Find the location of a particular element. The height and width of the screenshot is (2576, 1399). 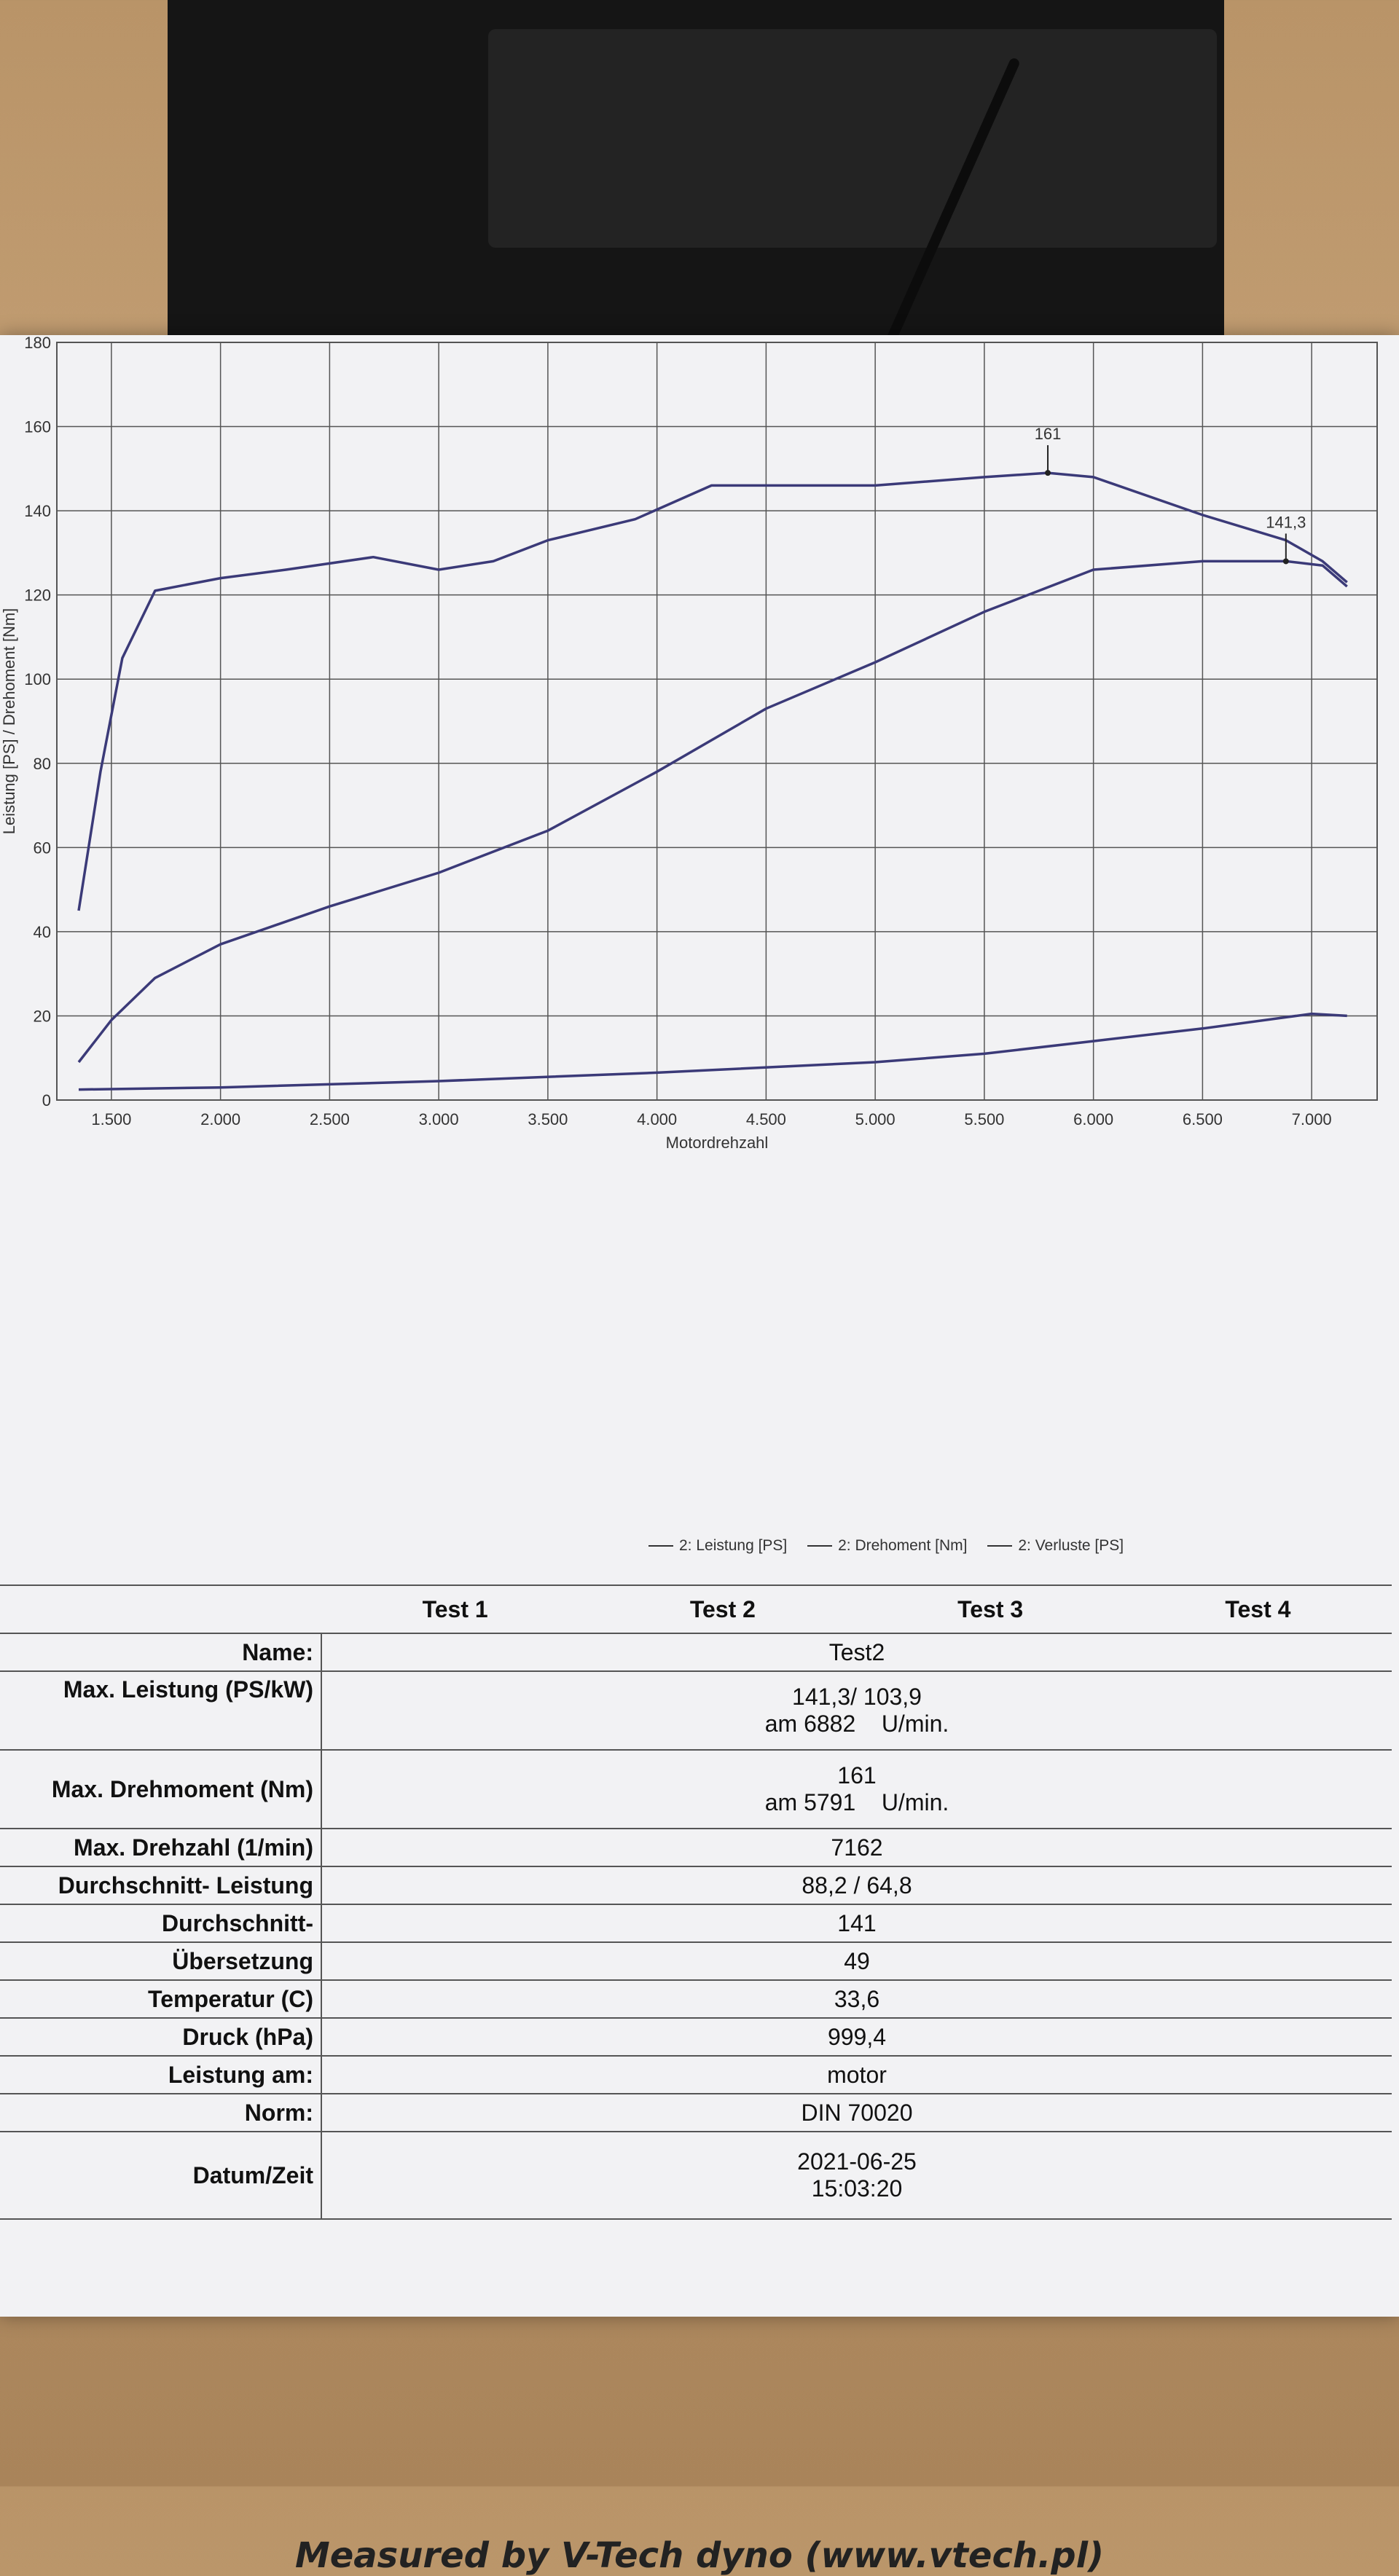

row-label: Übersetzung is located at coordinates (161, 1961).